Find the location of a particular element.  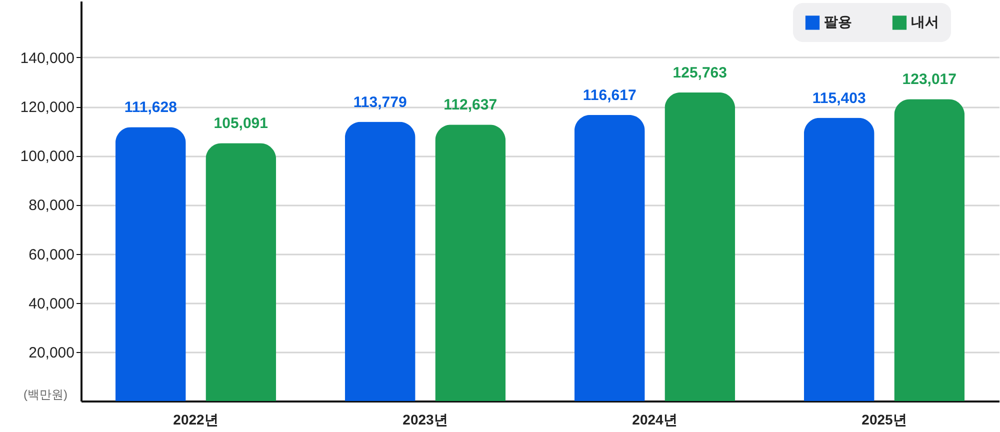

data-label: 113,779 is located at coordinates (380, 102).